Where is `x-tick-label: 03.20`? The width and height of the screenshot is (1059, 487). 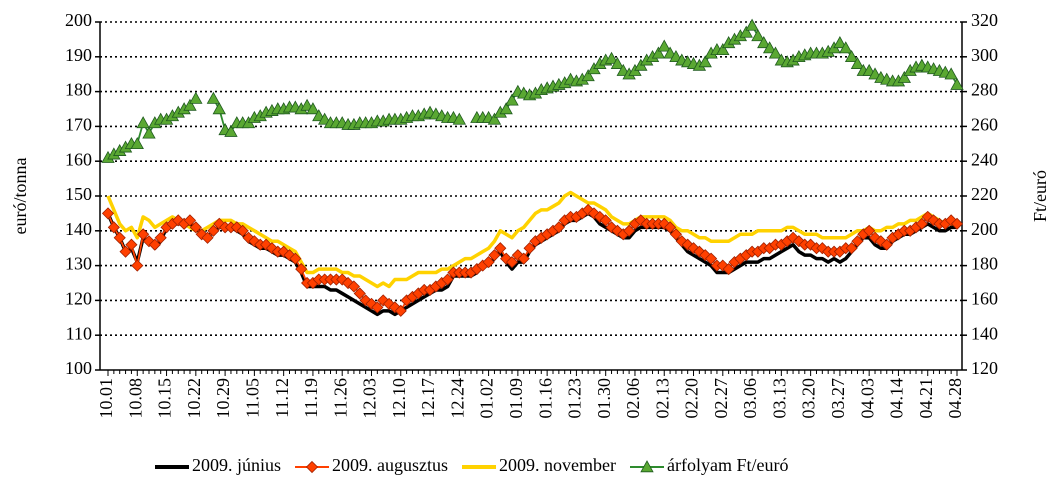 x-tick-label: 03.20 is located at coordinates (809, 398).